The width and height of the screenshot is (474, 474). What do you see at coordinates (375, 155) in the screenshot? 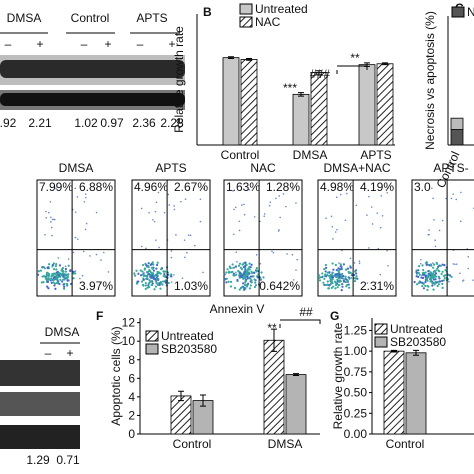
I see `x-tick-label: APTS` at bounding box center [375, 155].